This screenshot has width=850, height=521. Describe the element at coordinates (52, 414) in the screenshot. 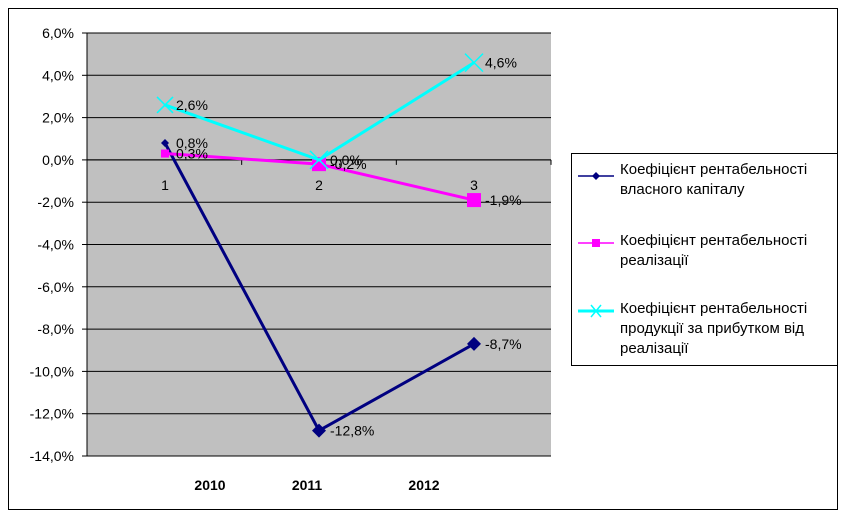

I see `y-tick-label: -12,0%` at that location.